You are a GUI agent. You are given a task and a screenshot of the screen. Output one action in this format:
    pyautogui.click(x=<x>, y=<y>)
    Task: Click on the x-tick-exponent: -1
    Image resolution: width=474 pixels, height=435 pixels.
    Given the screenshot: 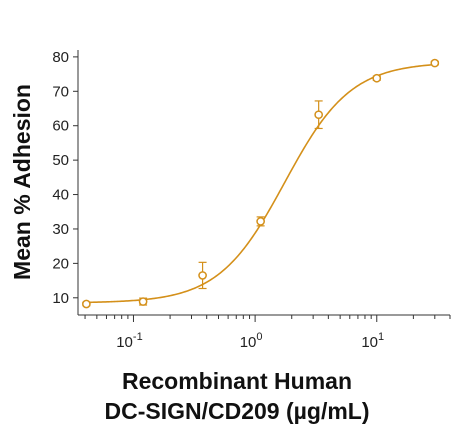 What is the action you would take?
    pyautogui.click(x=138, y=337)
    